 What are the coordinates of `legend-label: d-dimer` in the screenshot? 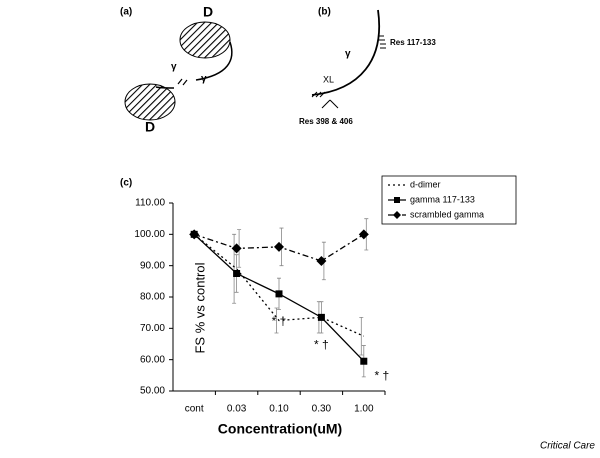 It's located at (425, 184).